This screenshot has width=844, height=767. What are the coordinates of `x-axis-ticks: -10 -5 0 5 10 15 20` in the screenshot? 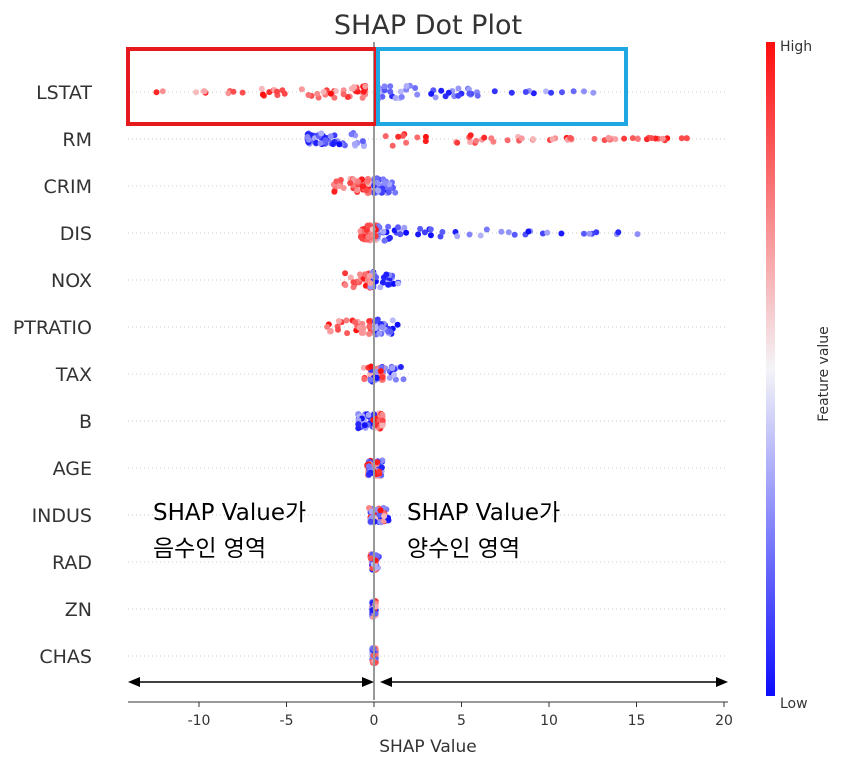 It's located at (460, 715).